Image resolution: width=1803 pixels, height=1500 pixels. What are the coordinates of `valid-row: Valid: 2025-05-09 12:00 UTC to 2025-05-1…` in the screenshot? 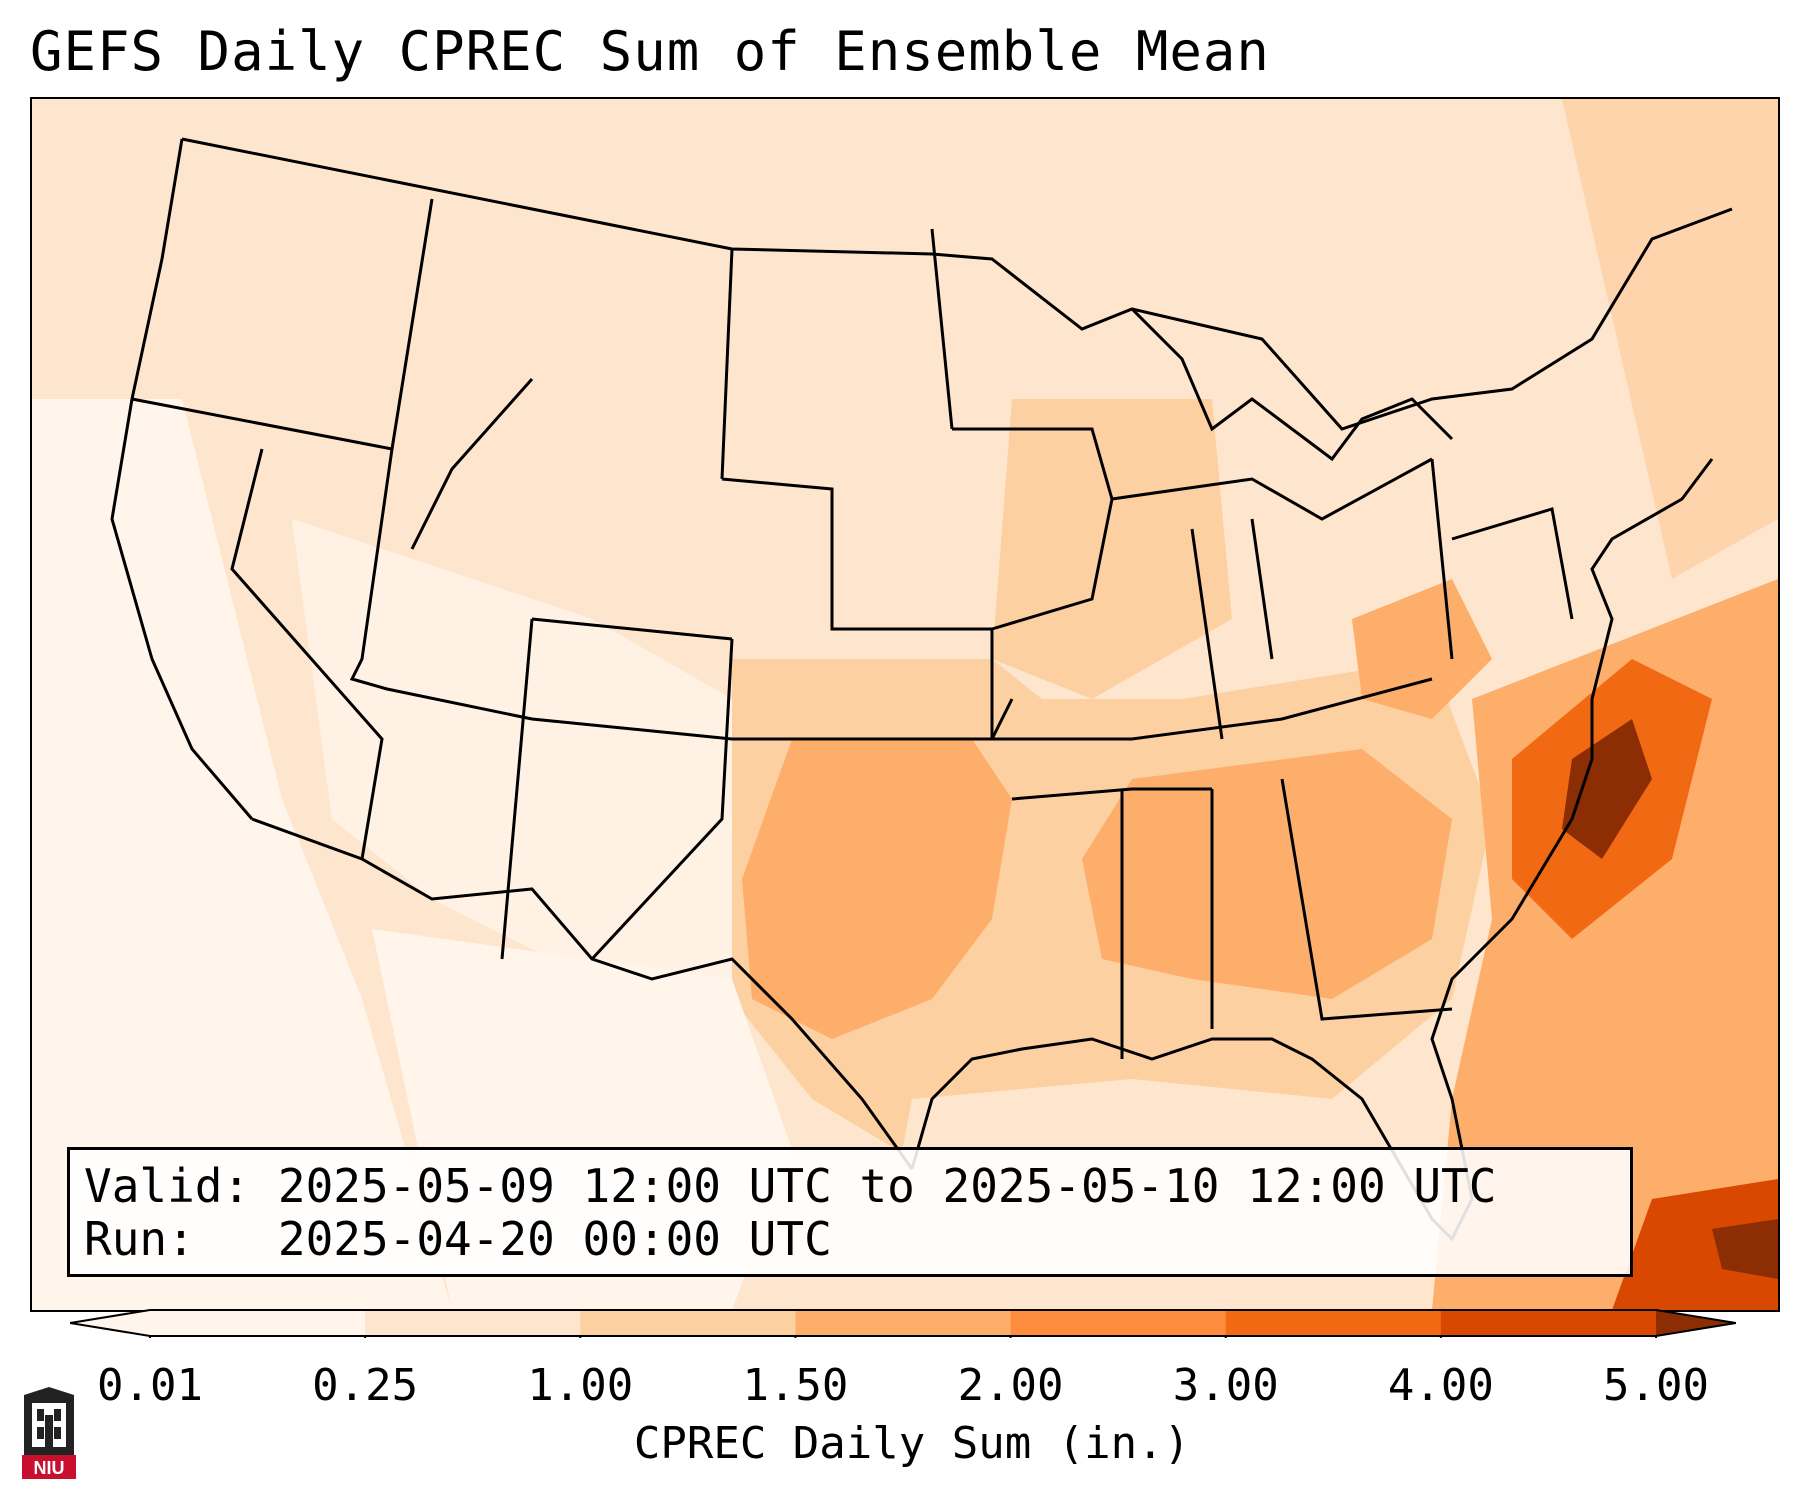 It's located at (850, 1186).